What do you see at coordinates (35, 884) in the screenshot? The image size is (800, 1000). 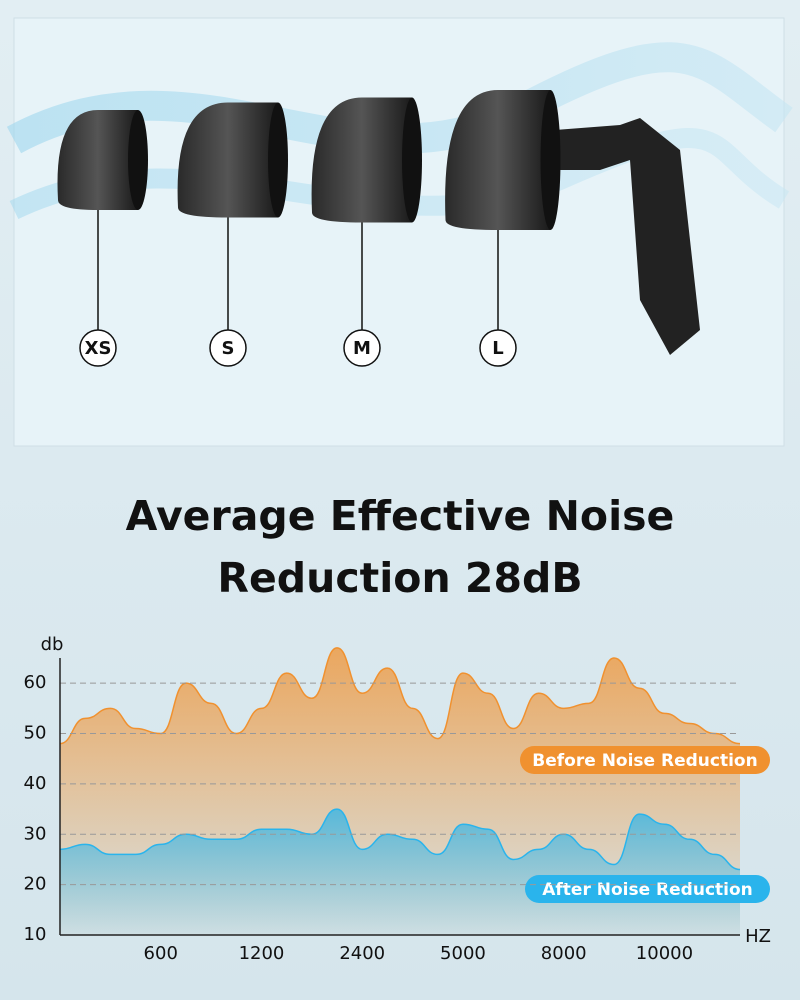 I see `y-tick-label: 20` at bounding box center [35, 884].